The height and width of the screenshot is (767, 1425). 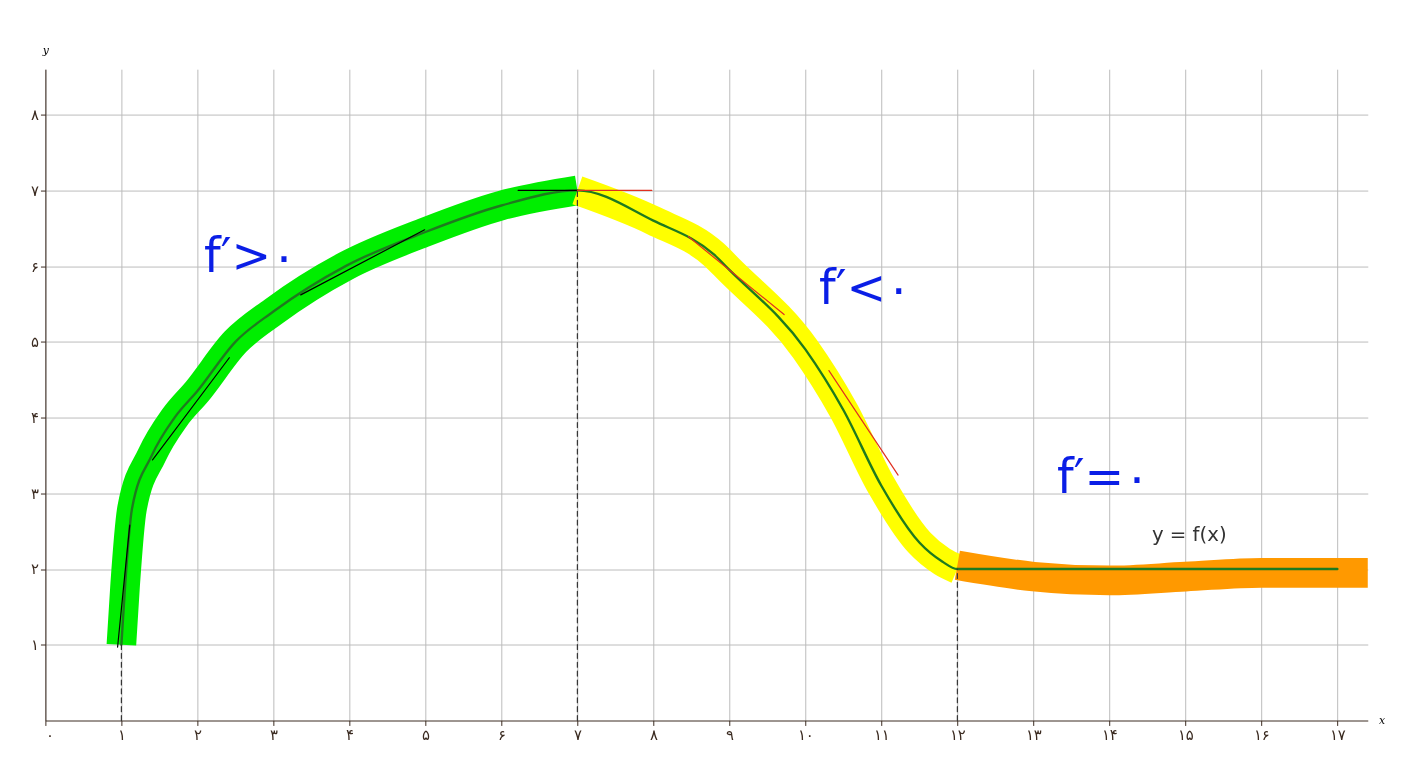 I want to click on x-tick-label: ۱, so click(x=121, y=734).